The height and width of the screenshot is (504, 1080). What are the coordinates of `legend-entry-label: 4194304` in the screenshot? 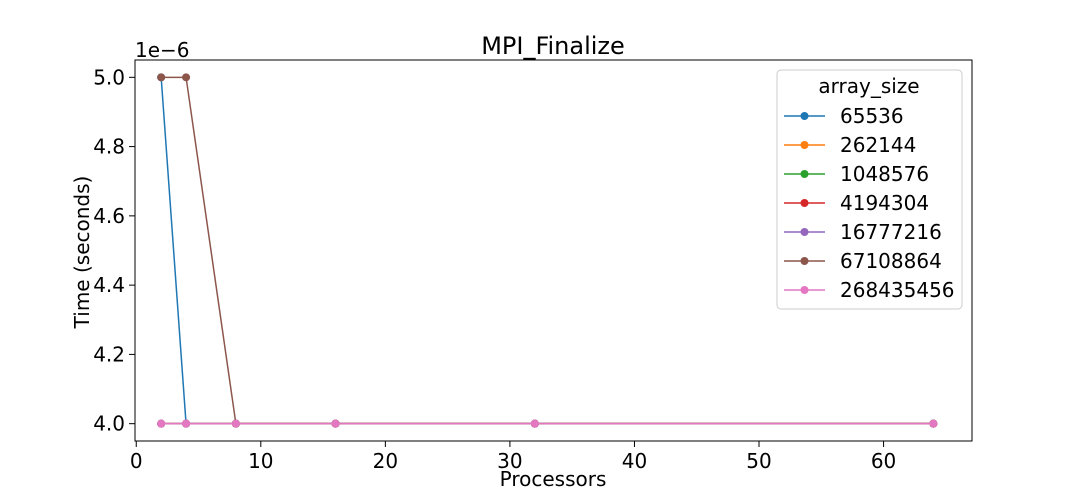 It's located at (884, 203).